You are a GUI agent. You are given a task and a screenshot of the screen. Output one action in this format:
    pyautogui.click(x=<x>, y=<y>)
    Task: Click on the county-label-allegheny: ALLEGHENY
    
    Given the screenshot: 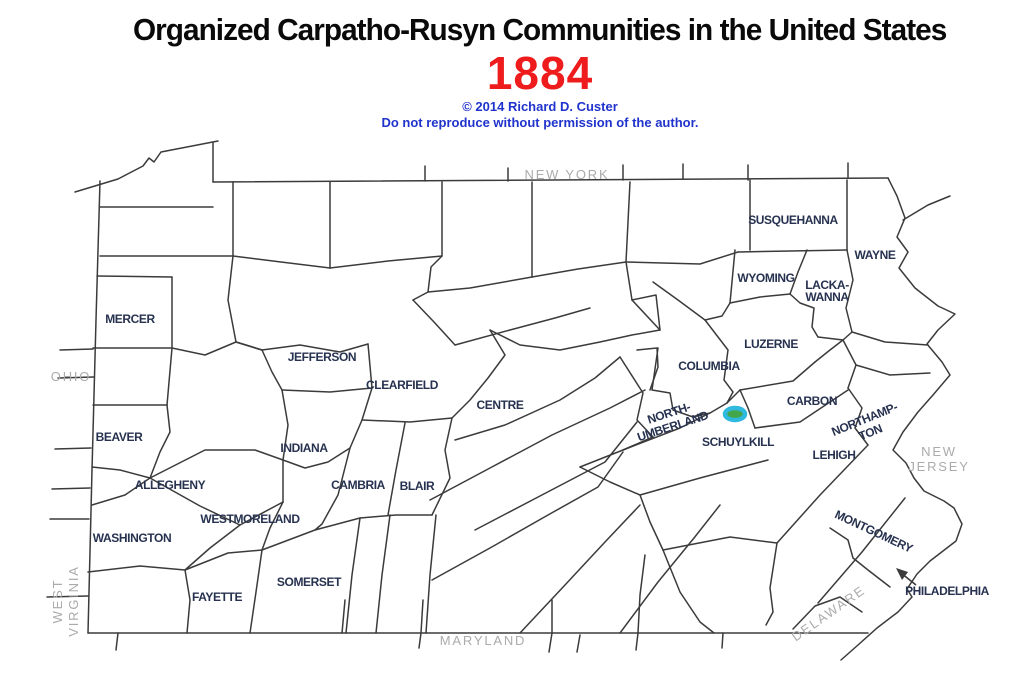 What is the action you would take?
    pyautogui.click(x=170, y=485)
    